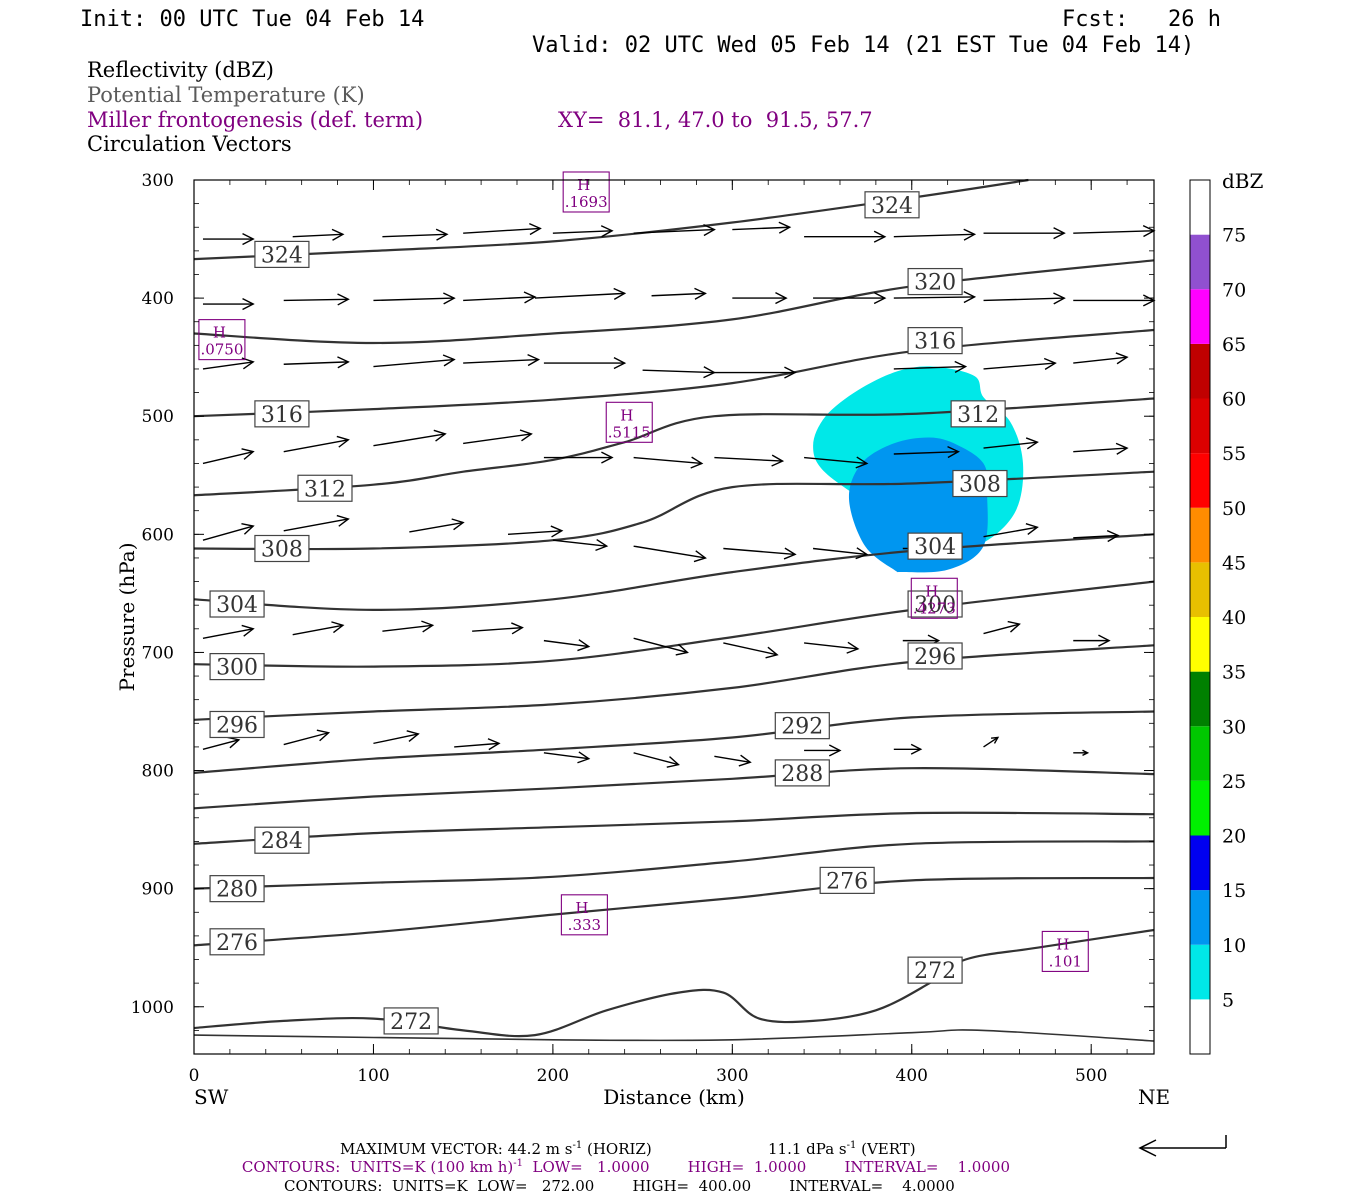 Image resolution: width=1350 pixels, height=1200 pixels. I want to click on field-frontogenesis: Miller frontogenesis (def. term), so click(255, 120).